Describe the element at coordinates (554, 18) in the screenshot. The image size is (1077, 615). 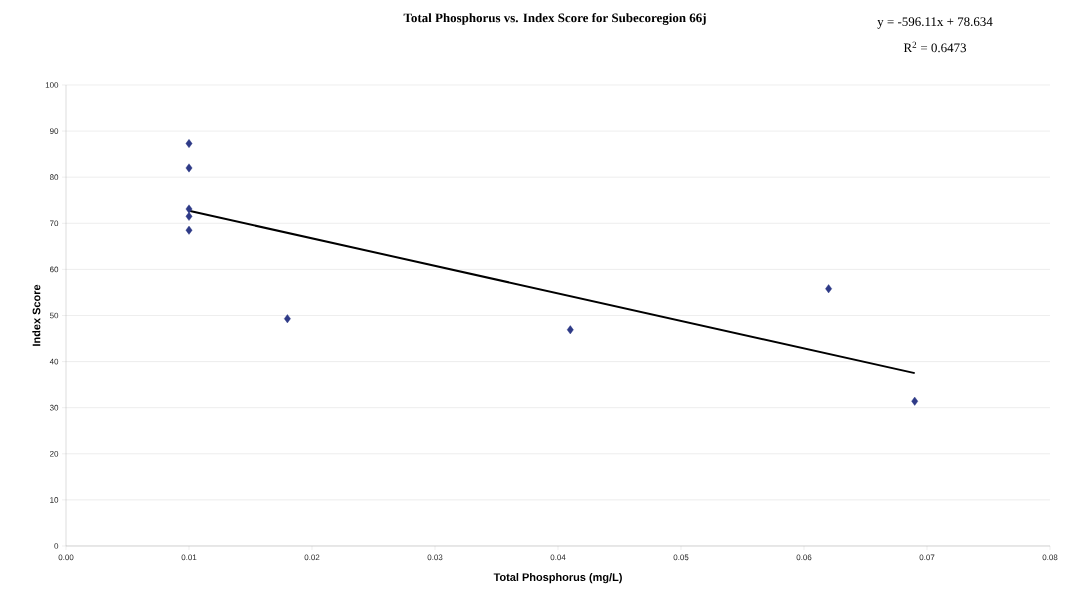
I see `chart-title: Total Phosphorus vs. Index Score for Subecoregion 66j` at that location.